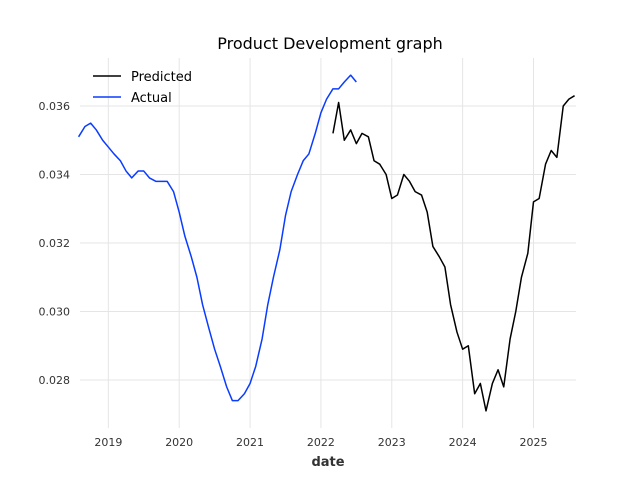  Describe the element at coordinates (108, 442) in the screenshot. I see `x-tick-label: 2019` at that location.